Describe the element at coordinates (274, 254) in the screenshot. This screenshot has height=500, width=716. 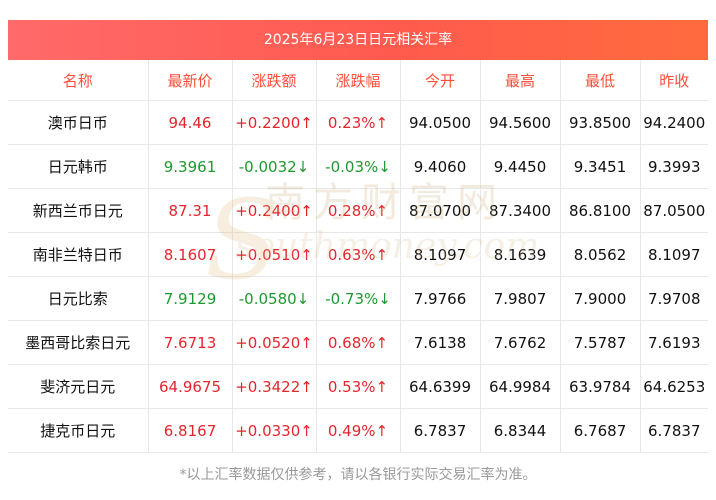
I see `cell-change: +0.0510↑` at that location.